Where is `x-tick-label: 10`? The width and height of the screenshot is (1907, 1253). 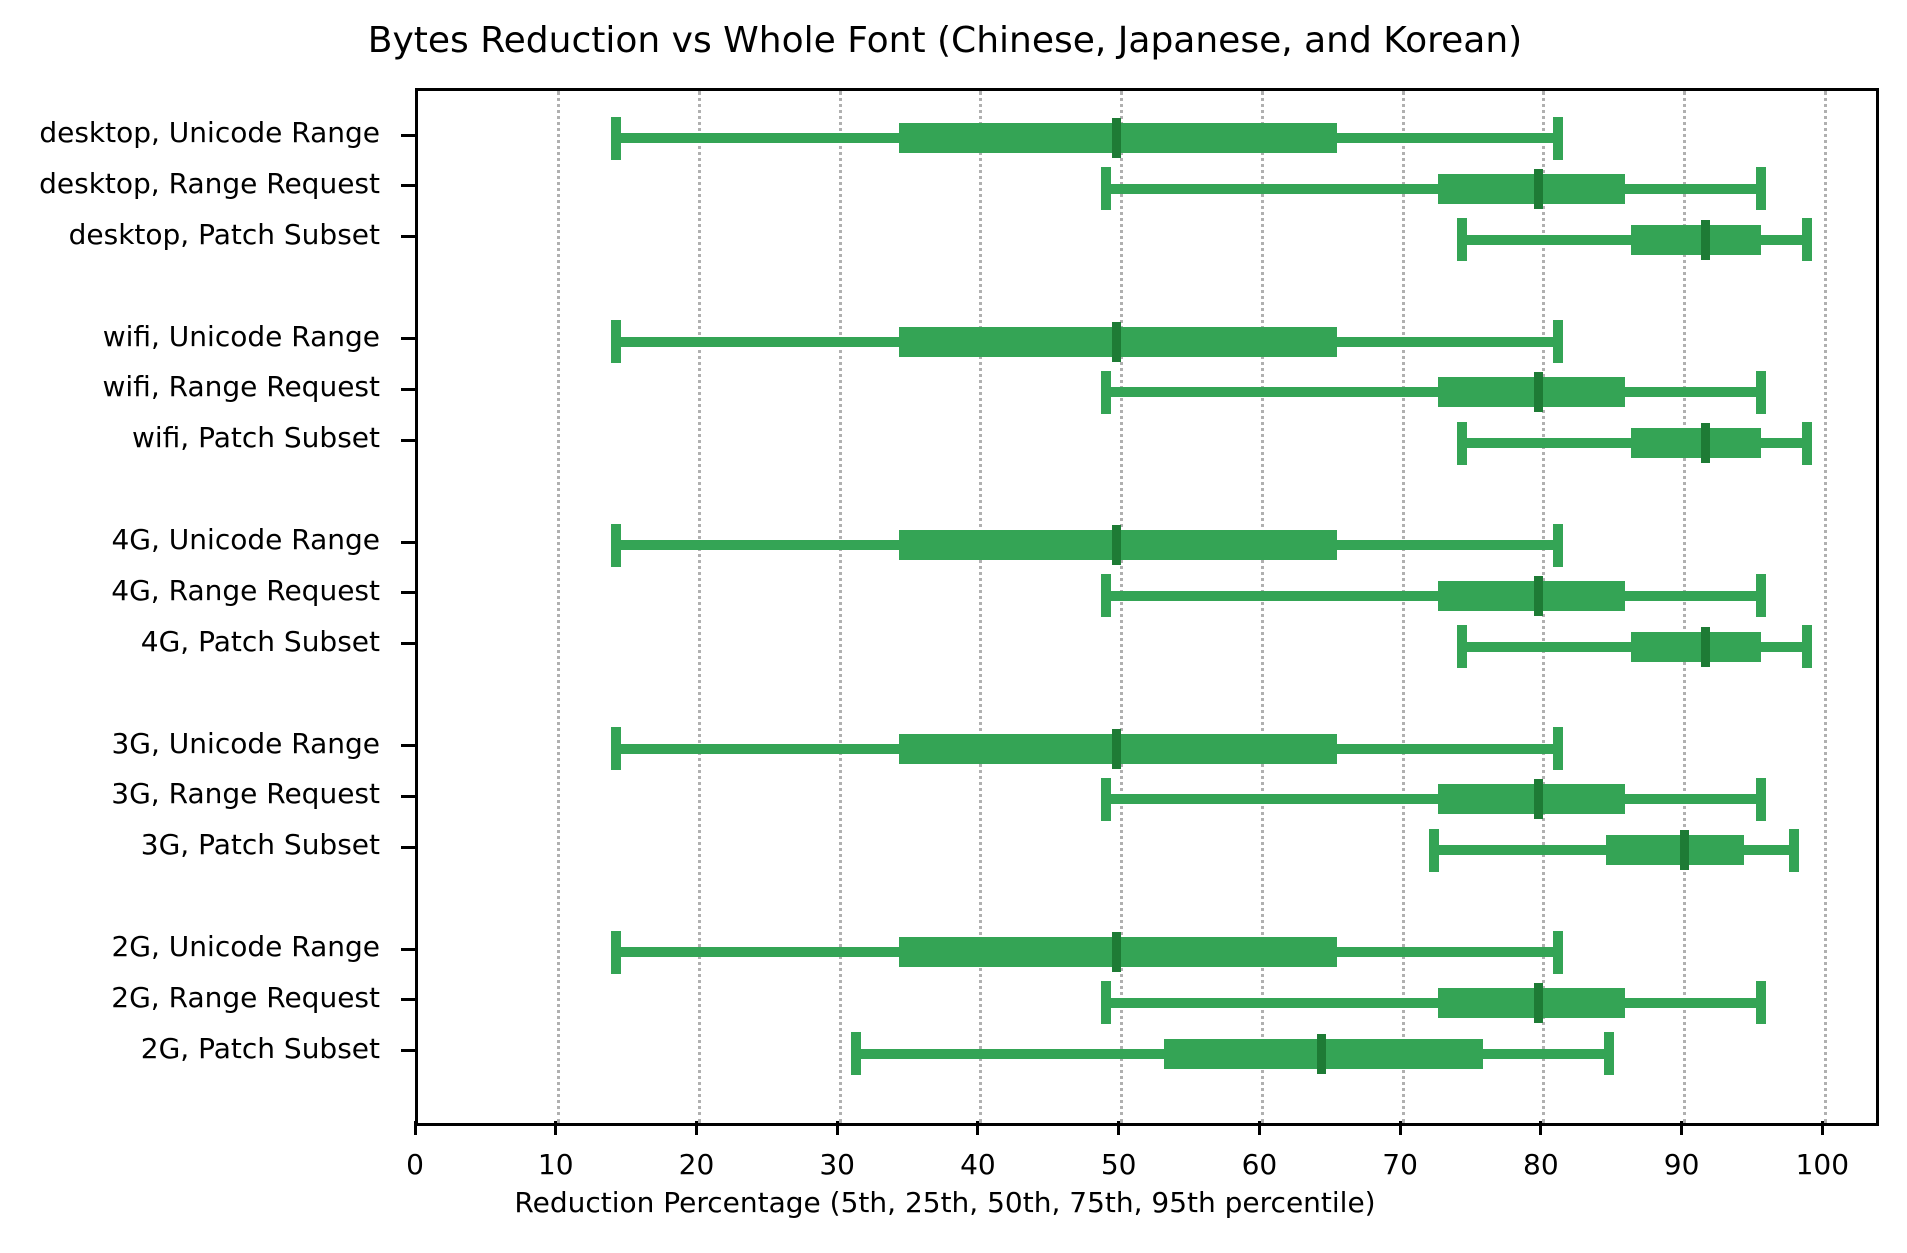
x-tick-label: 10 is located at coordinates (555, 1164).